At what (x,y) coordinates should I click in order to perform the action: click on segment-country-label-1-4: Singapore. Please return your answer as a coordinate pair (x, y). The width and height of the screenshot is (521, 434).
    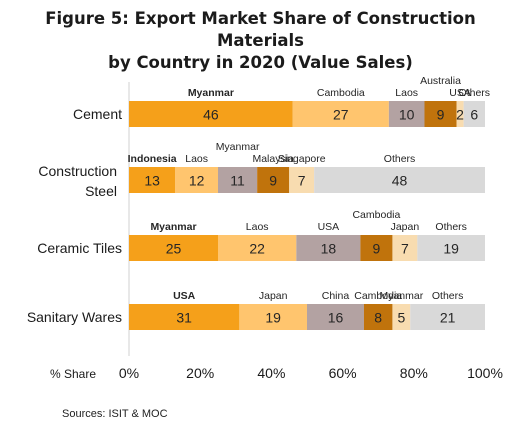
    Looking at the image, I should click on (302, 159).